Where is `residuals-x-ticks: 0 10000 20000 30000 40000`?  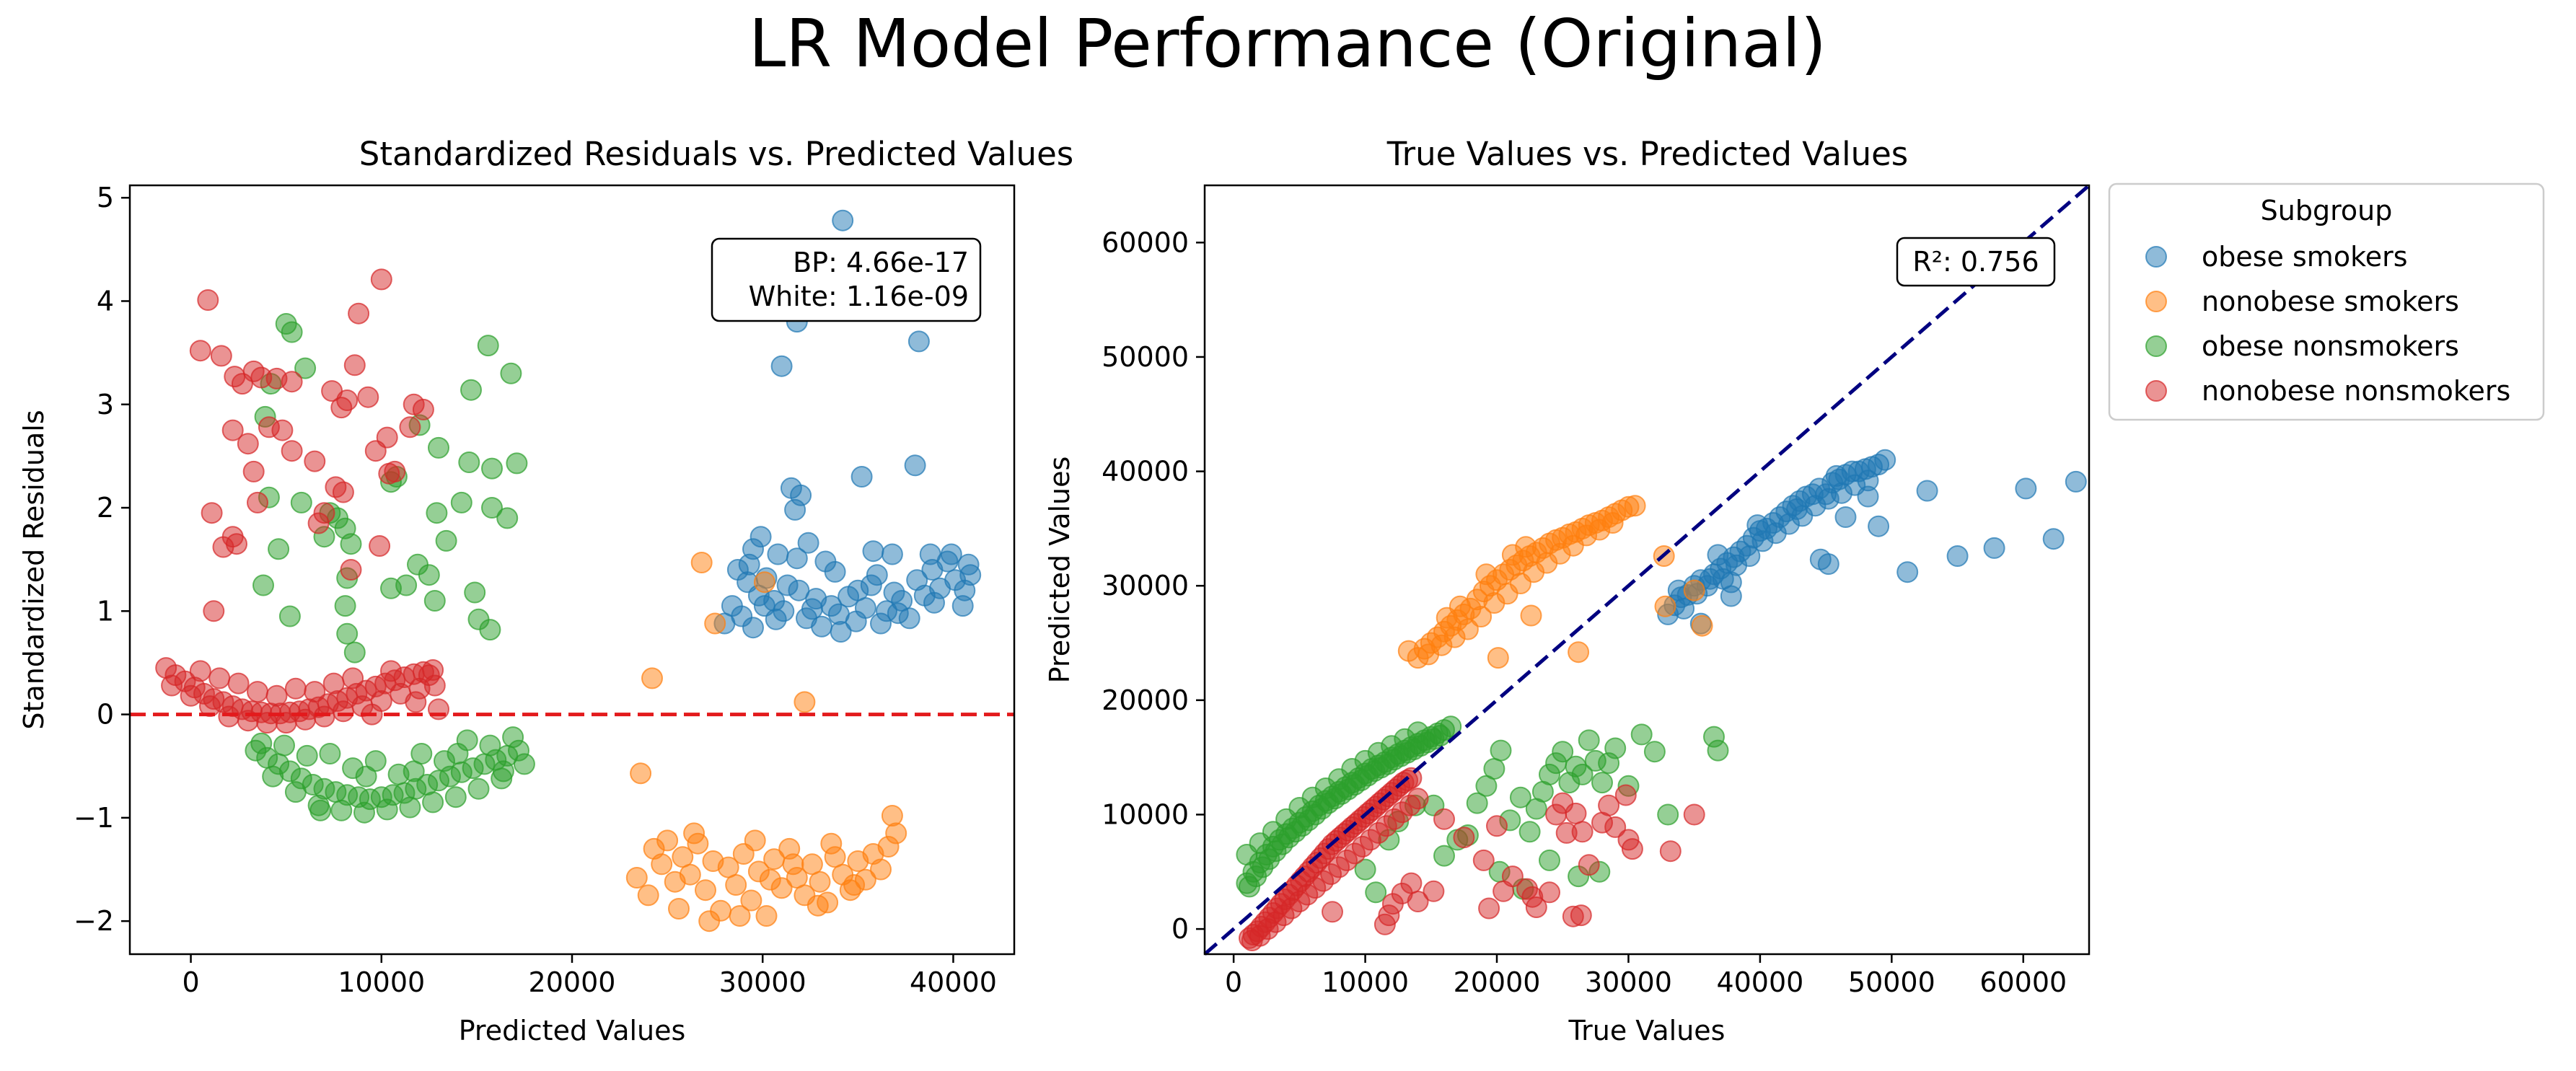 residuals-x-ticks: 0 10000 20000 30000 40000 is located at coordinates (589, 976).